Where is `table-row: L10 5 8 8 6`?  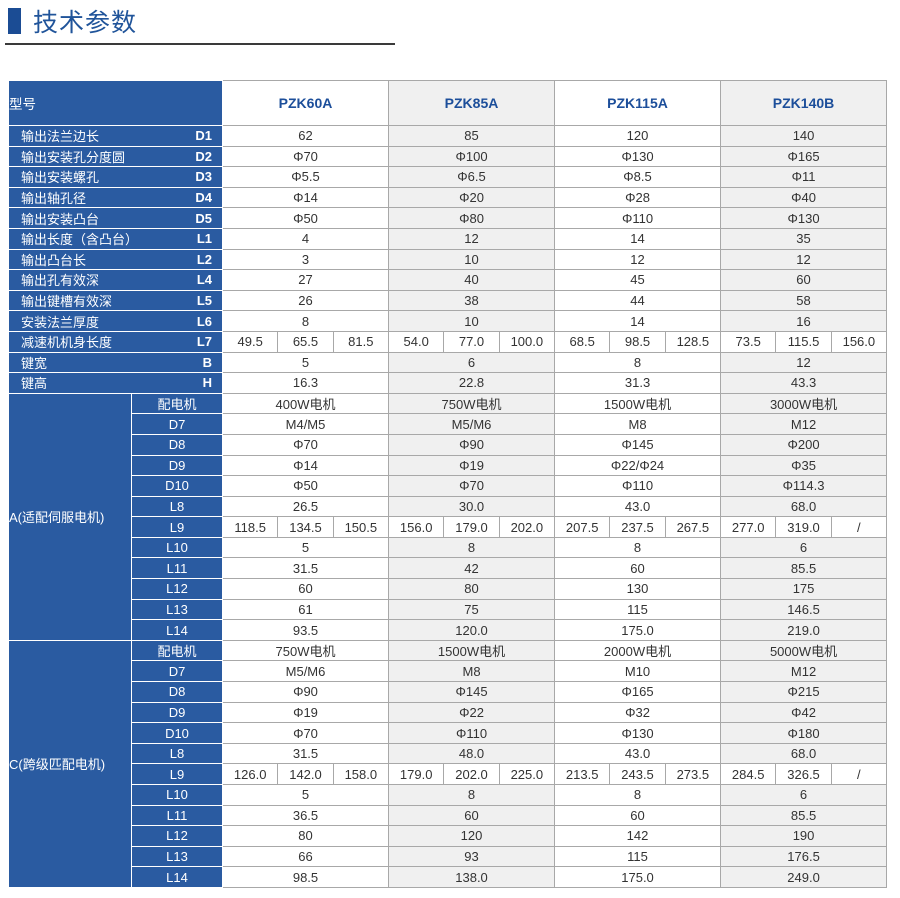
table-row: L10 5 8 8 6 is located at coordinates (448, 795).